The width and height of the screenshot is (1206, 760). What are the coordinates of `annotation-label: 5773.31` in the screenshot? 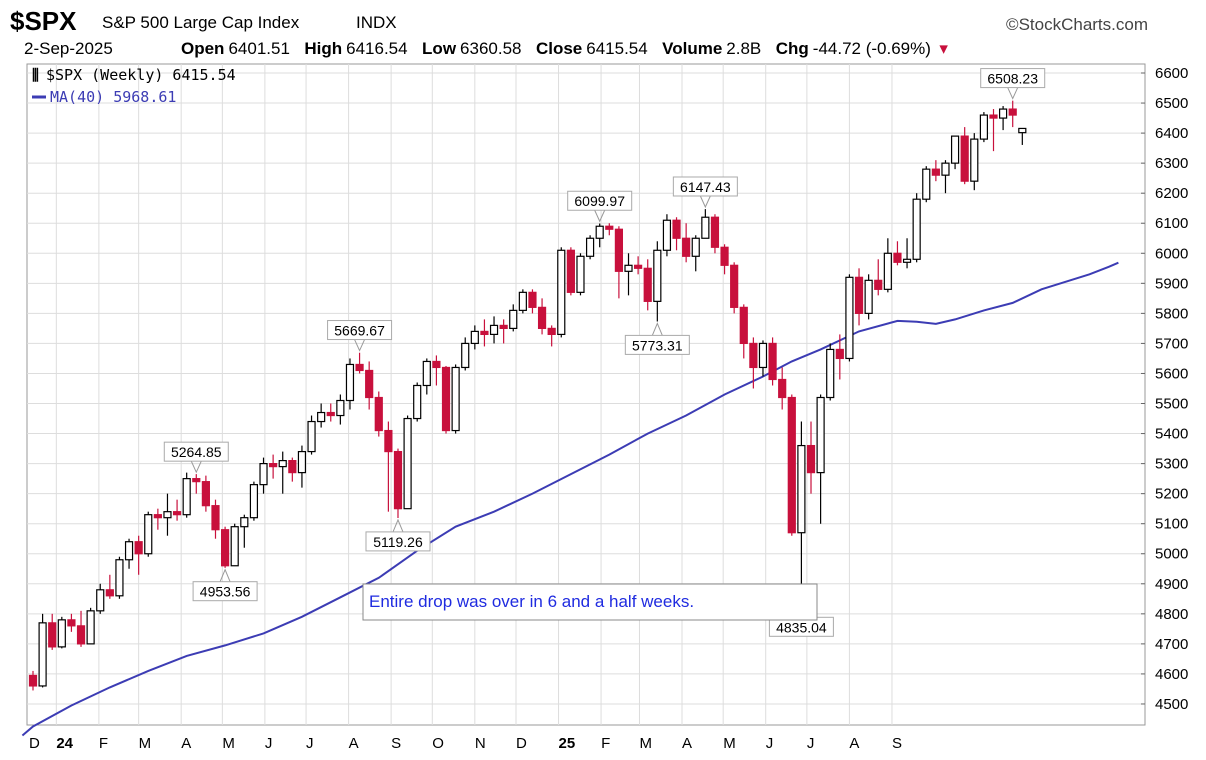 It's located at (657, 345).